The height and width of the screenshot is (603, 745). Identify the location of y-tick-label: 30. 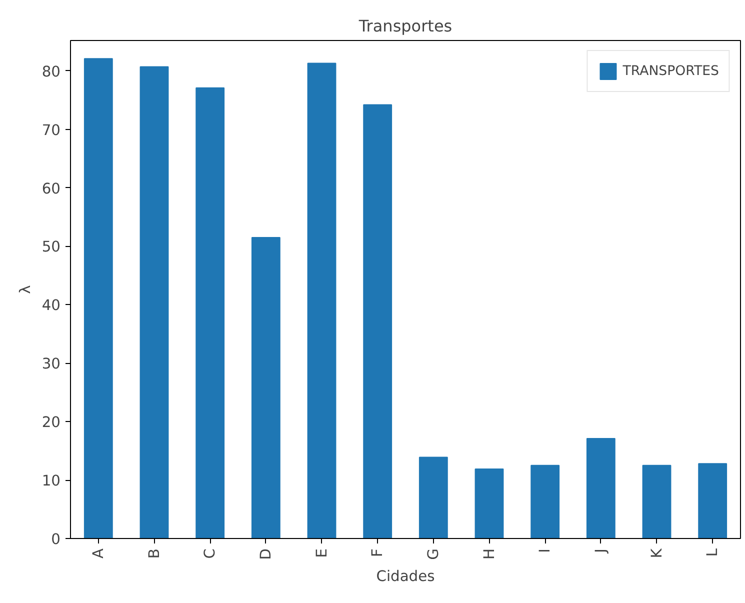
(51, 364).